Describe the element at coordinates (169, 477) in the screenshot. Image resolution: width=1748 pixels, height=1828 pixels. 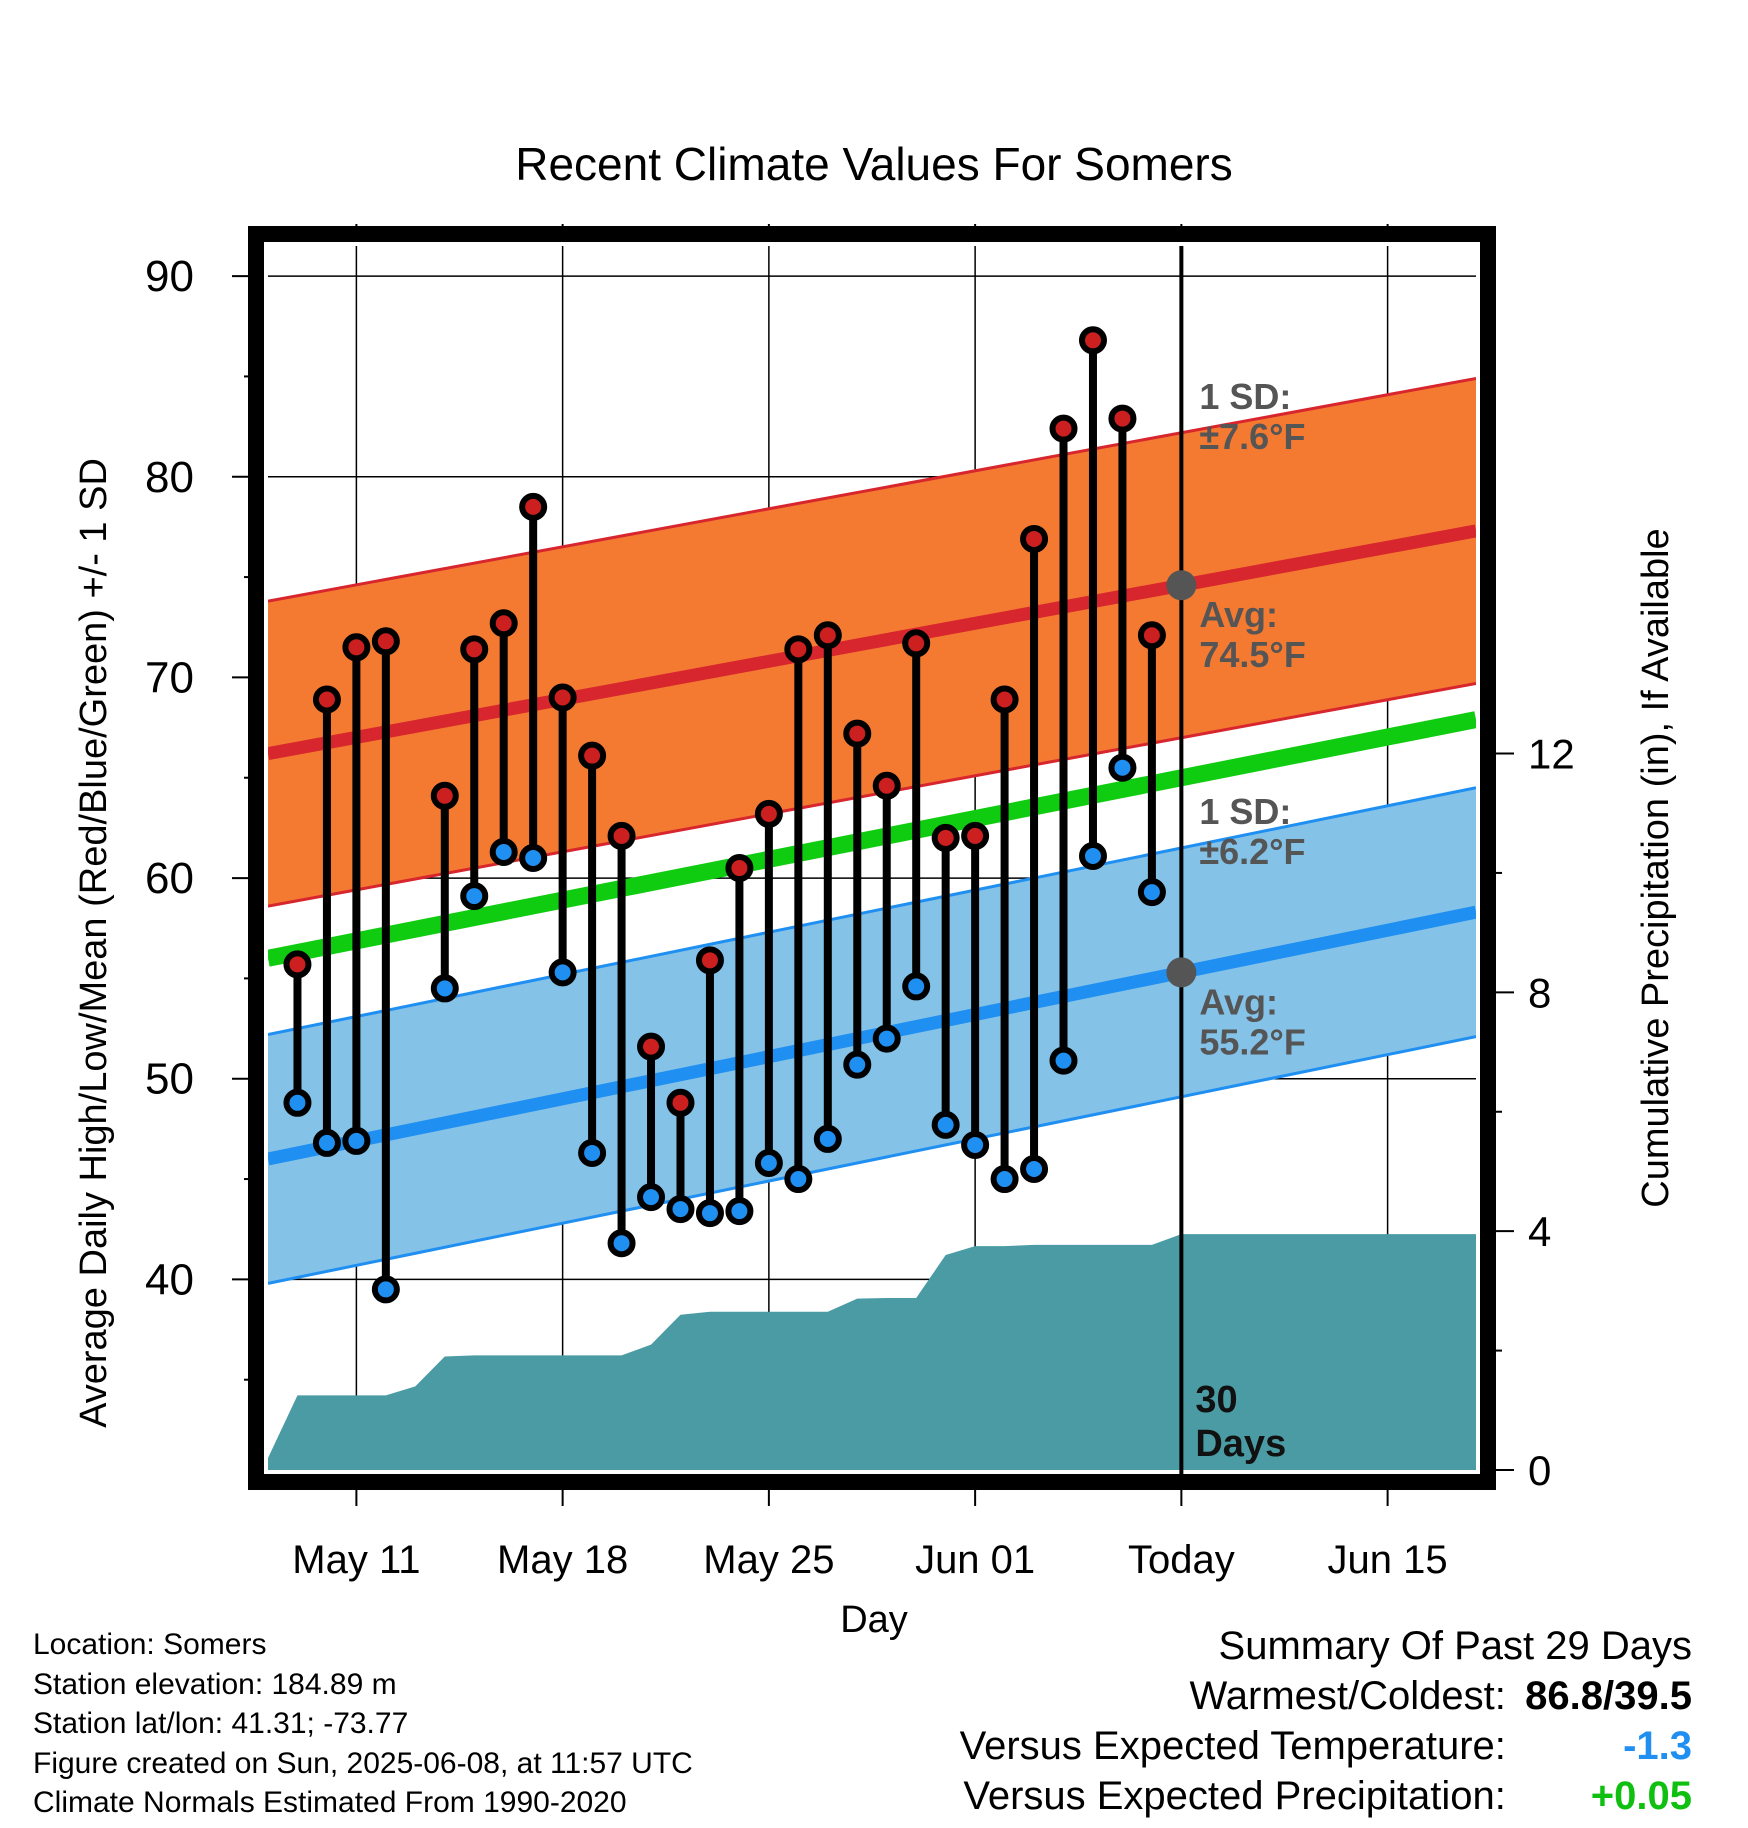
I see `y-tick-label: 80` at that location.